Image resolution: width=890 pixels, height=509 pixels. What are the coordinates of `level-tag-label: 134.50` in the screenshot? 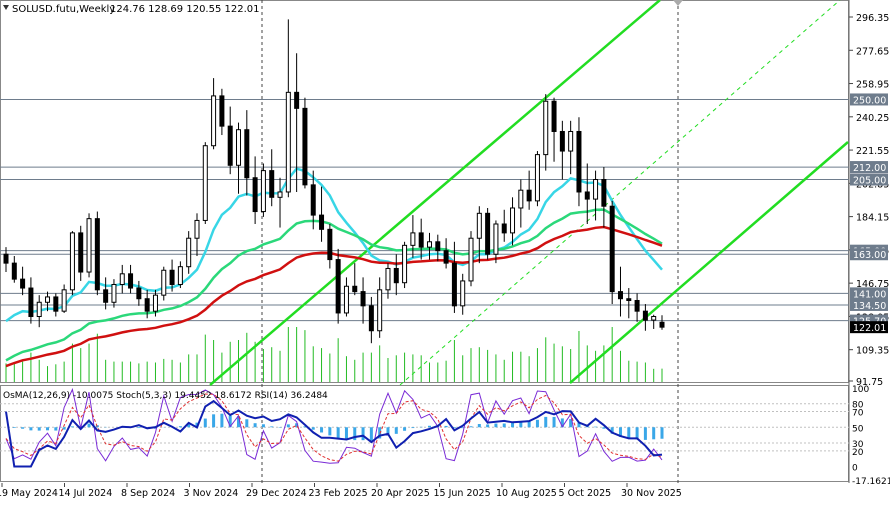 It's located at (869, 306).